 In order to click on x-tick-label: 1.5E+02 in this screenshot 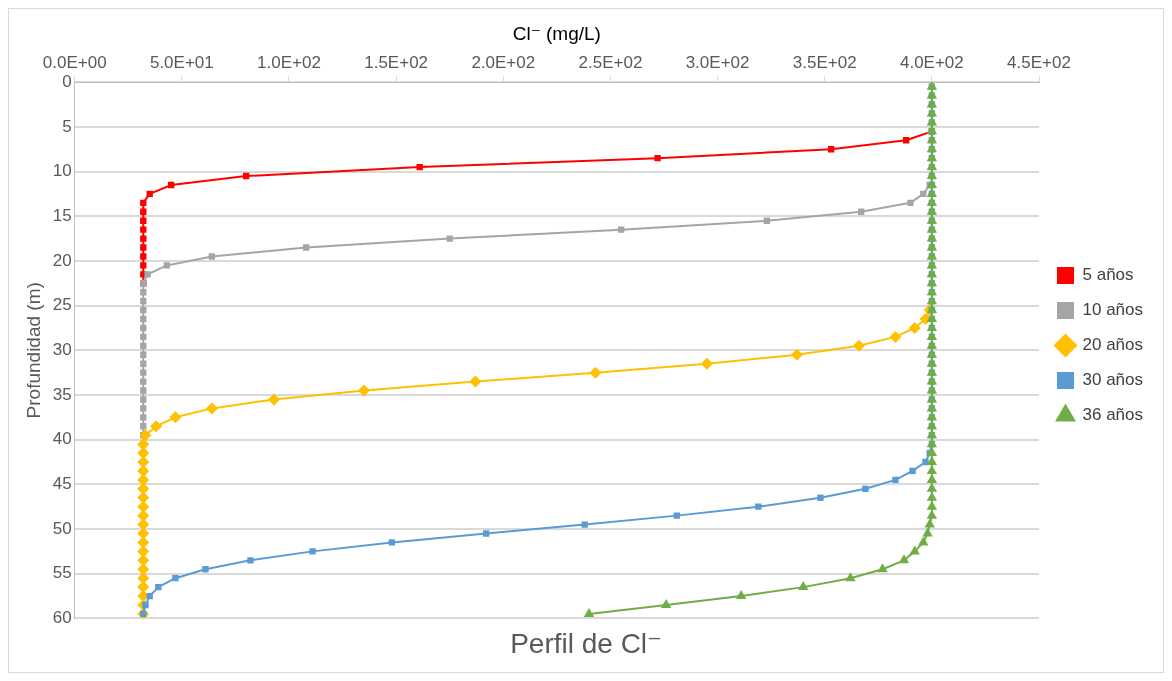, I will do `click(396, 62)`.